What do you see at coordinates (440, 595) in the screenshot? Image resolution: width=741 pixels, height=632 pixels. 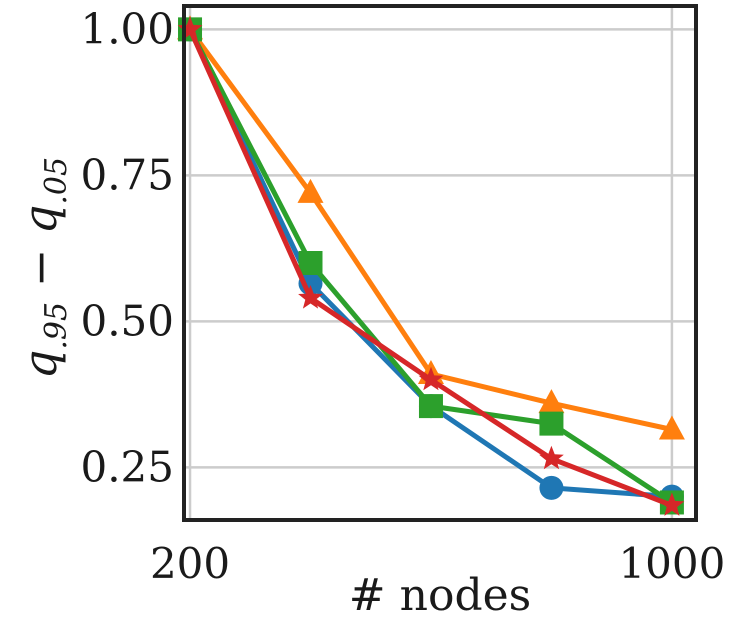 I see `x-axis-label: # nodes` at bounding box center [440, 595].